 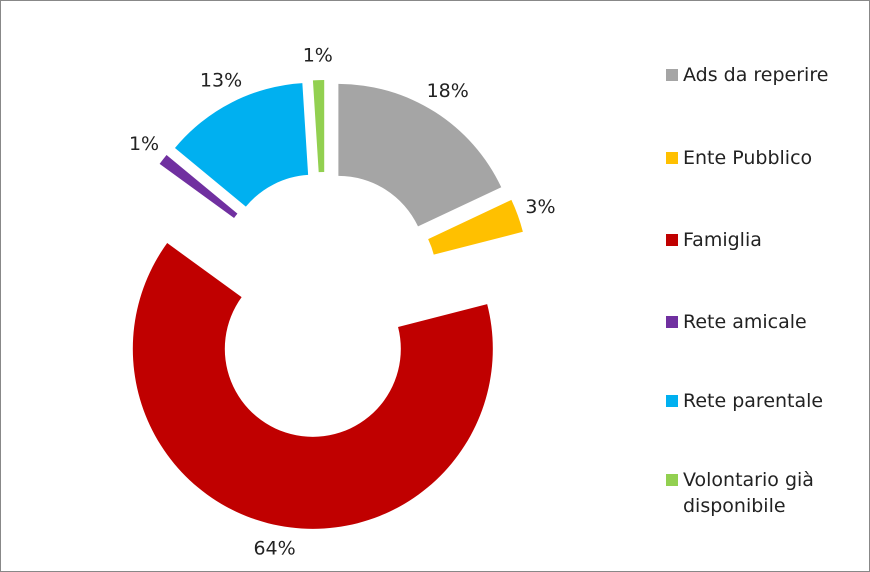 I want to click on legend-label: Rete parentale, so click(x=753, y=401).